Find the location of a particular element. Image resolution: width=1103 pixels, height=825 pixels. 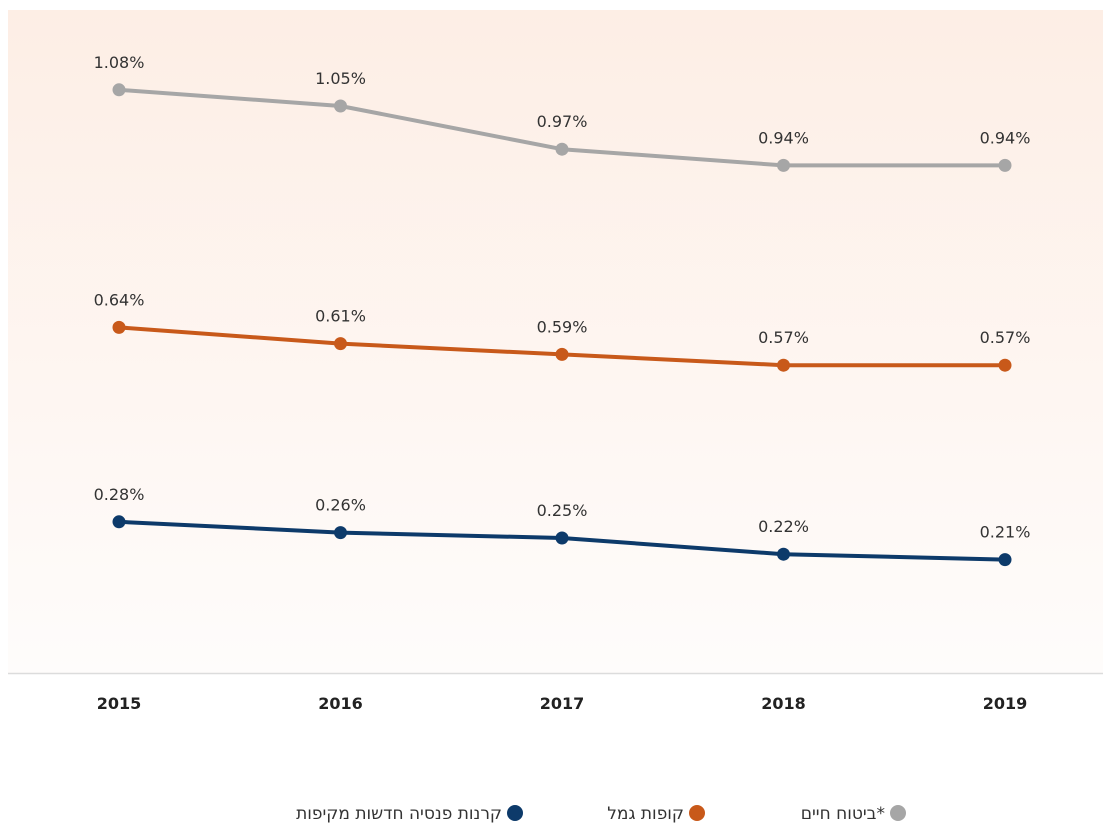

data-label: 0.28% is located at coordinates (119, 494).